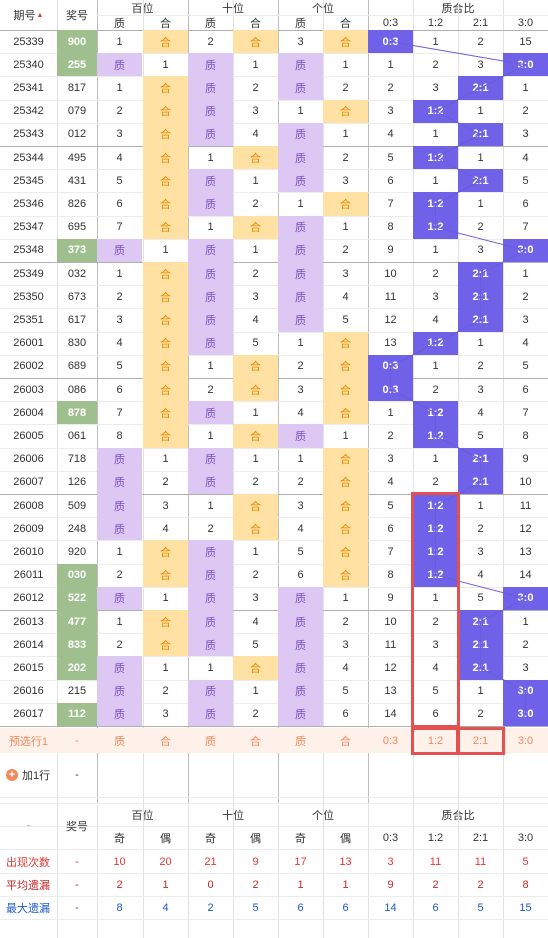 This screenshot has width=548, height=938. Describe the element at coordinates (390, 575) in the screenshot. I see `ratio-cell: 8` at that location.